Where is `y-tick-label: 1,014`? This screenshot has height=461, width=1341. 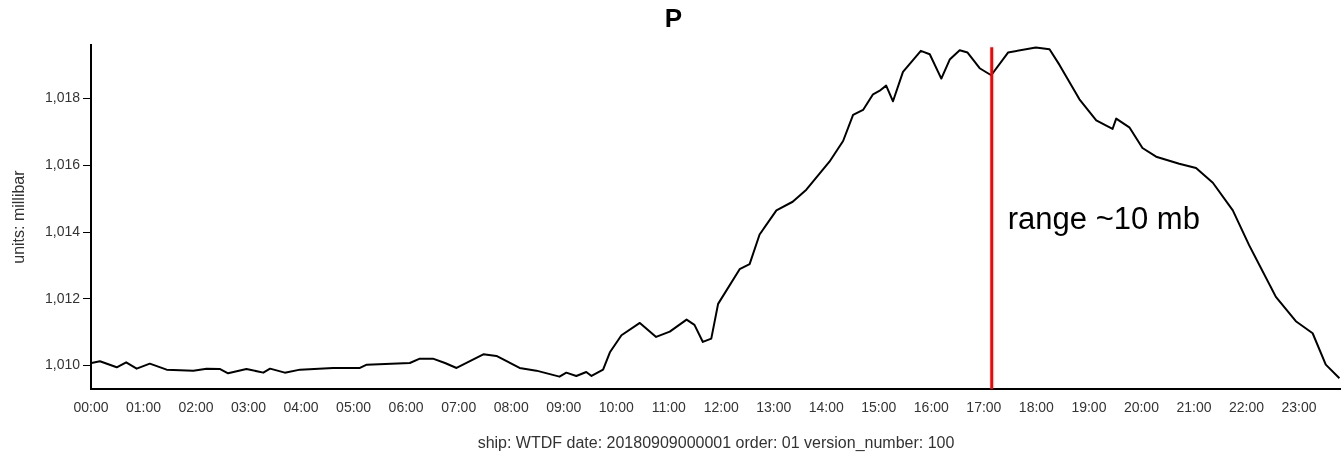
y-tick-label: 1,014 is located at coordinates (62, 230).